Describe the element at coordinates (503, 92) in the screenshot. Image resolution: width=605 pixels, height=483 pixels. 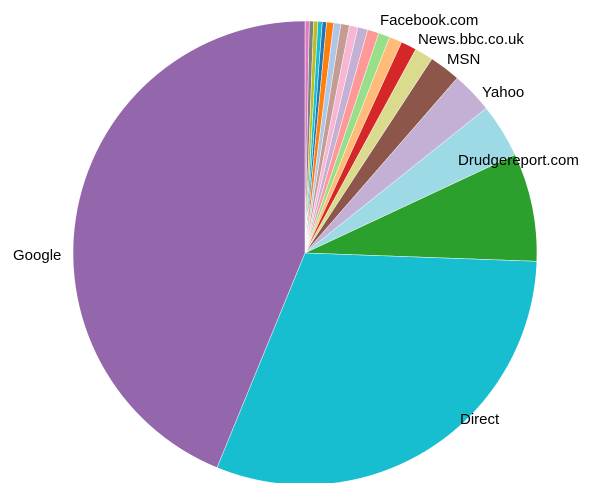
I see `slice-label-yahoo: Yahoo` at that location.